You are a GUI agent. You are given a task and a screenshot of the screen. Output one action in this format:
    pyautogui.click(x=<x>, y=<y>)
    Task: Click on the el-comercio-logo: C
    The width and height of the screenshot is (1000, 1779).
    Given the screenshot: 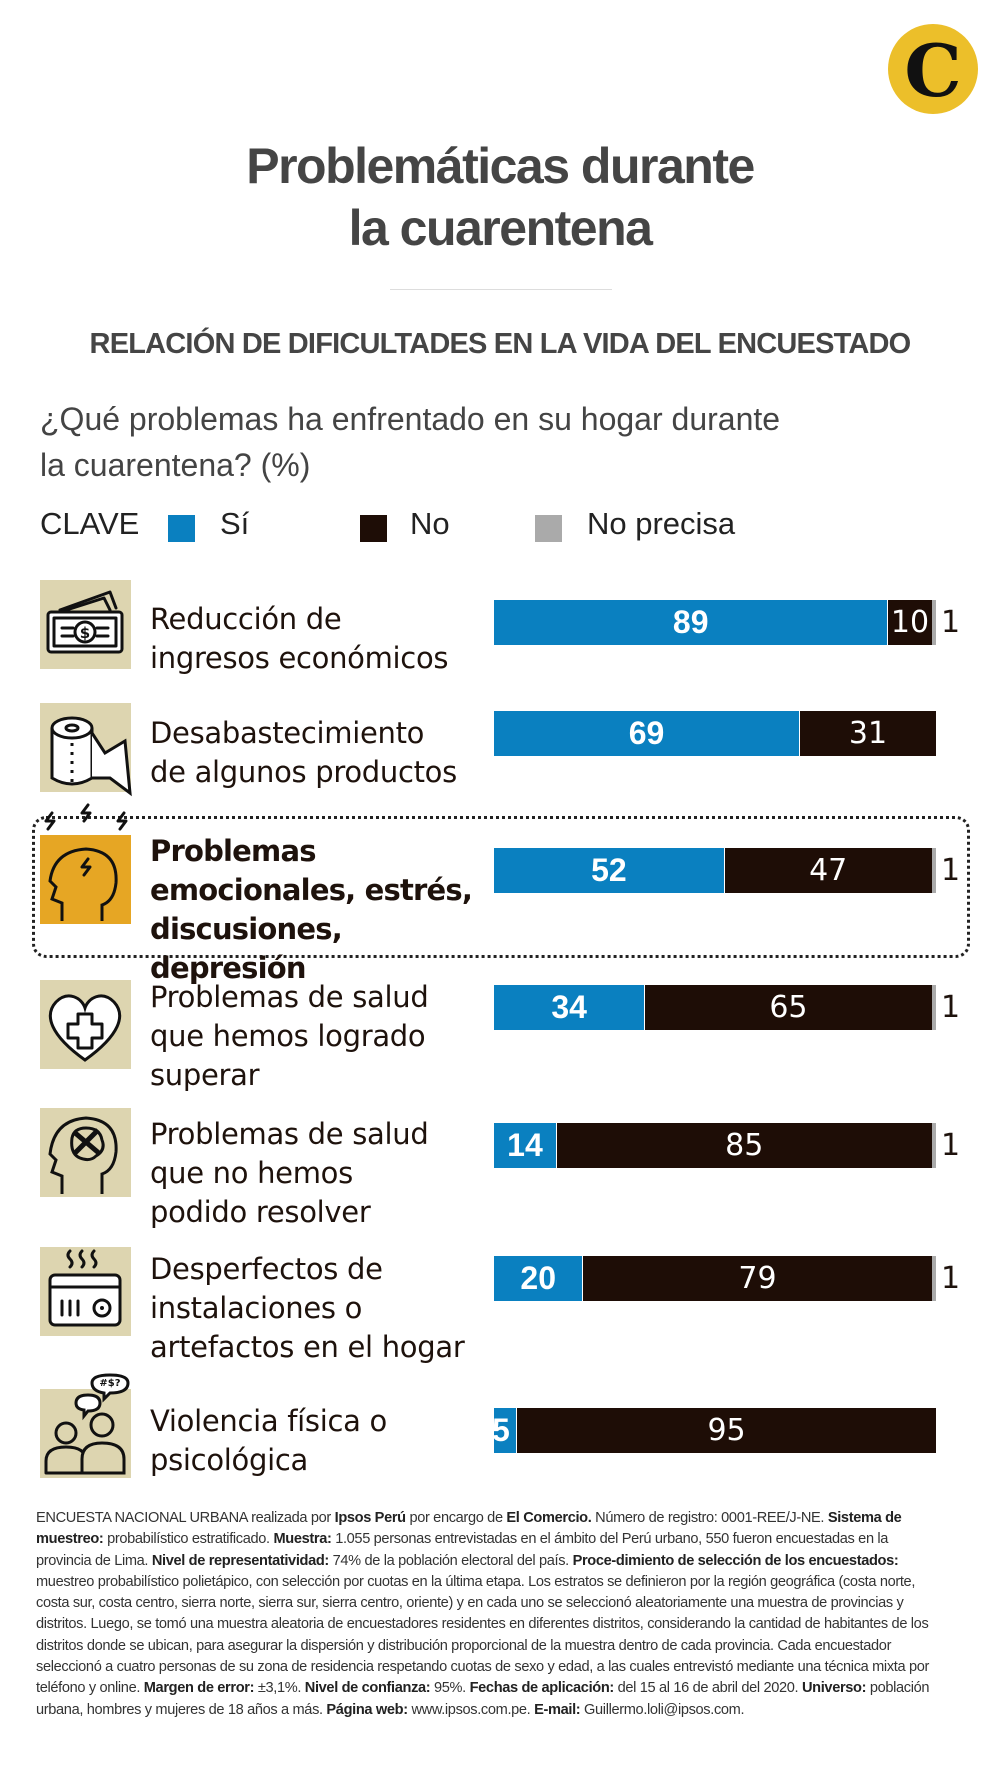 What is the action you would take?
    pyautogui.click(x=933, y=69)
    